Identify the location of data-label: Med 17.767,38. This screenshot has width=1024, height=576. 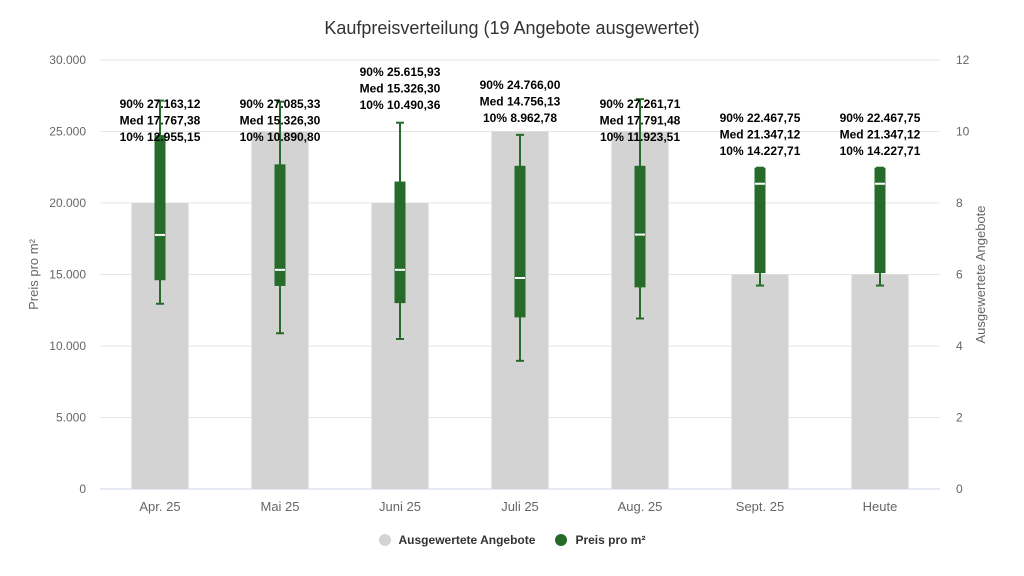
(160, 121).